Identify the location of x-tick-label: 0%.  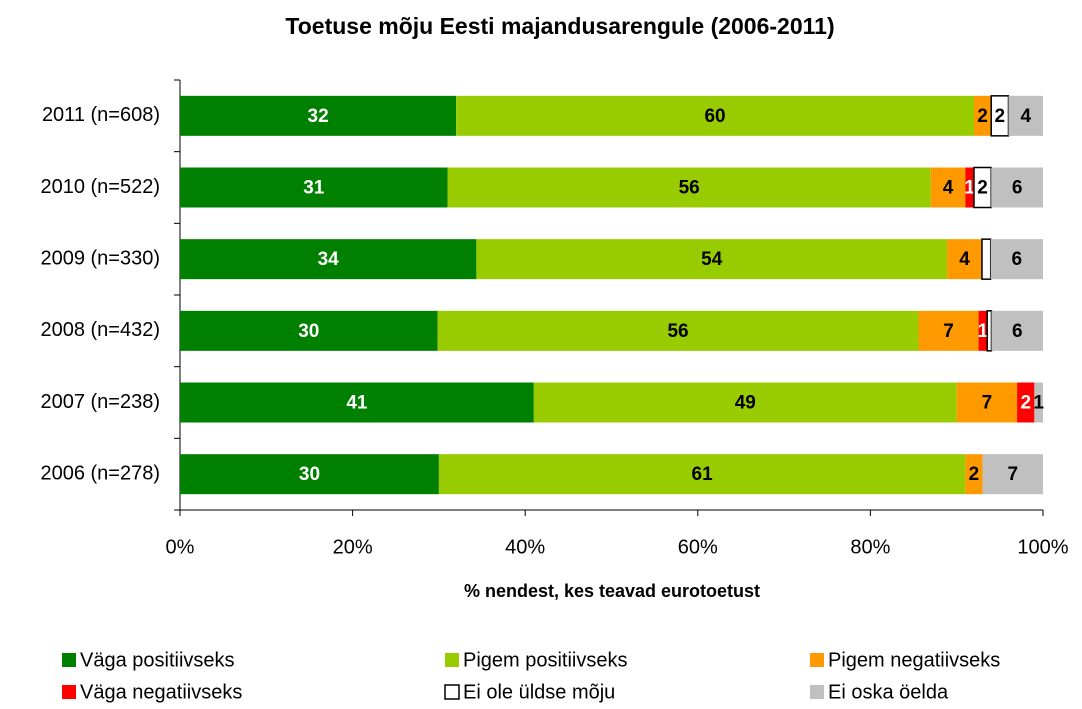
(180, 547).